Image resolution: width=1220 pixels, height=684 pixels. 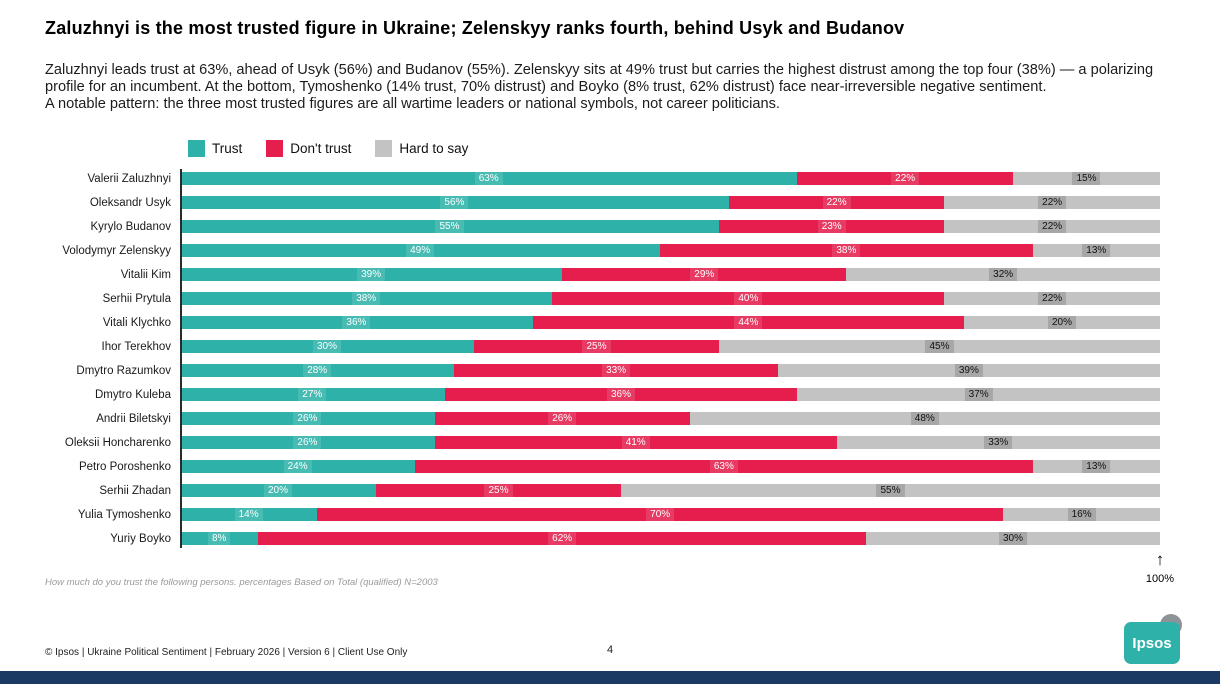 I want to click on bar-segment-trust: 38%, so click(x=366, y=298).